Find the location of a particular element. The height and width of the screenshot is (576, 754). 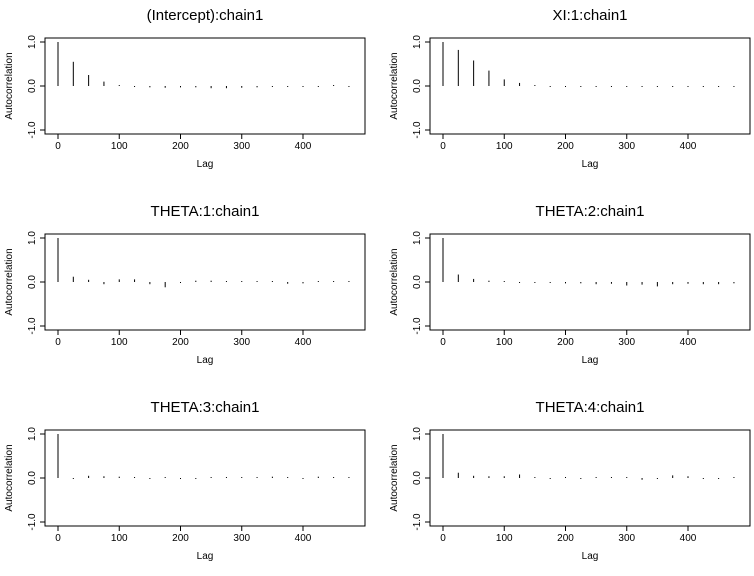

chart-title: XI:1:chain1 is located at coordinates (589, 15).